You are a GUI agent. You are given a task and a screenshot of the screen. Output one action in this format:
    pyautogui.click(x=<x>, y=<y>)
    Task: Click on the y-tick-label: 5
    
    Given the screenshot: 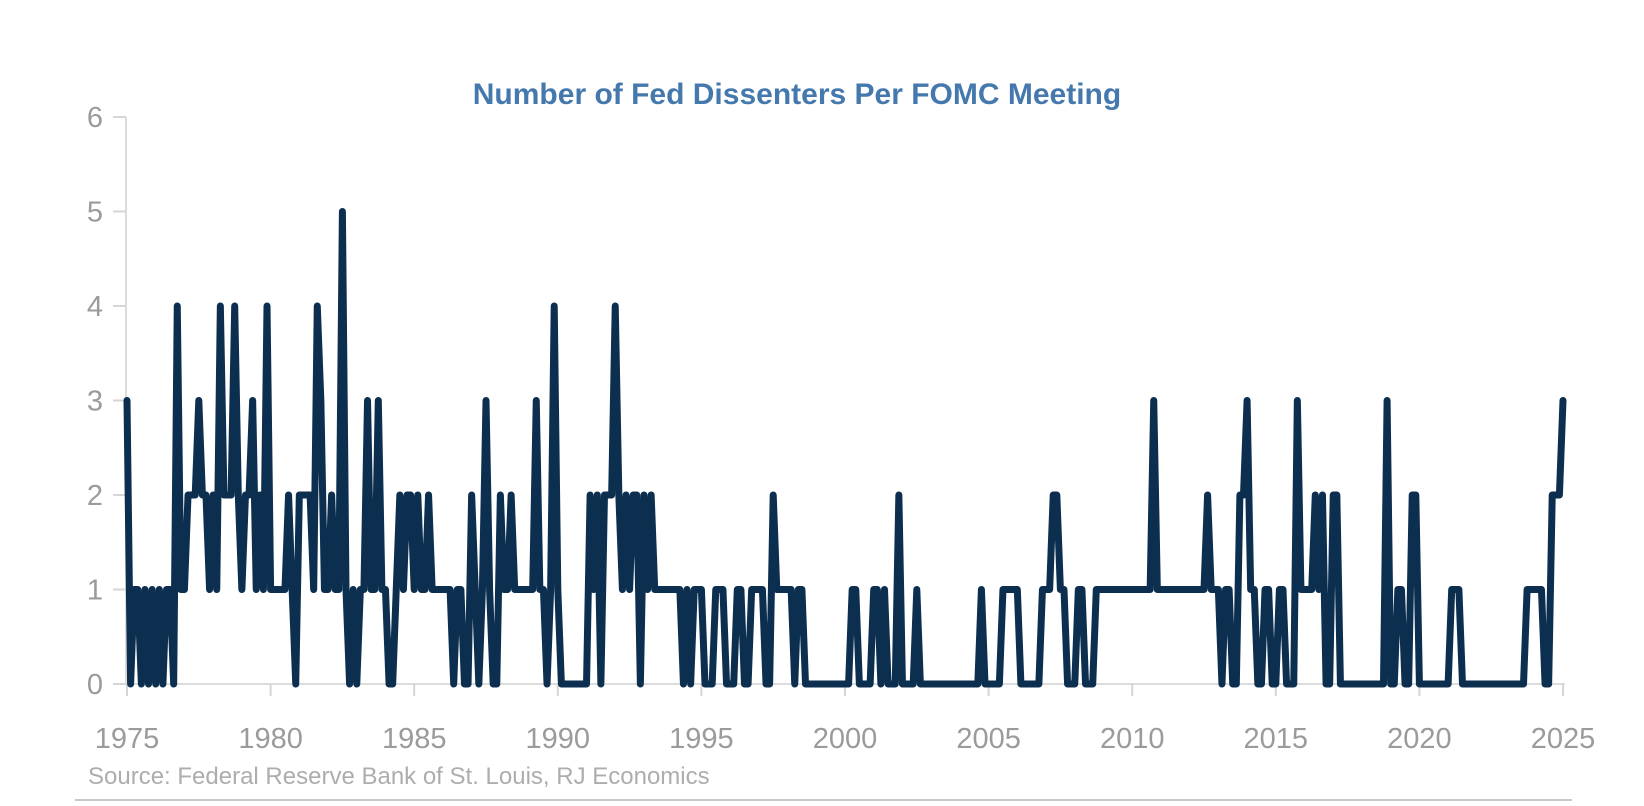 What is the action you would take?
    pyautogui.click(x=95, y=213)
    